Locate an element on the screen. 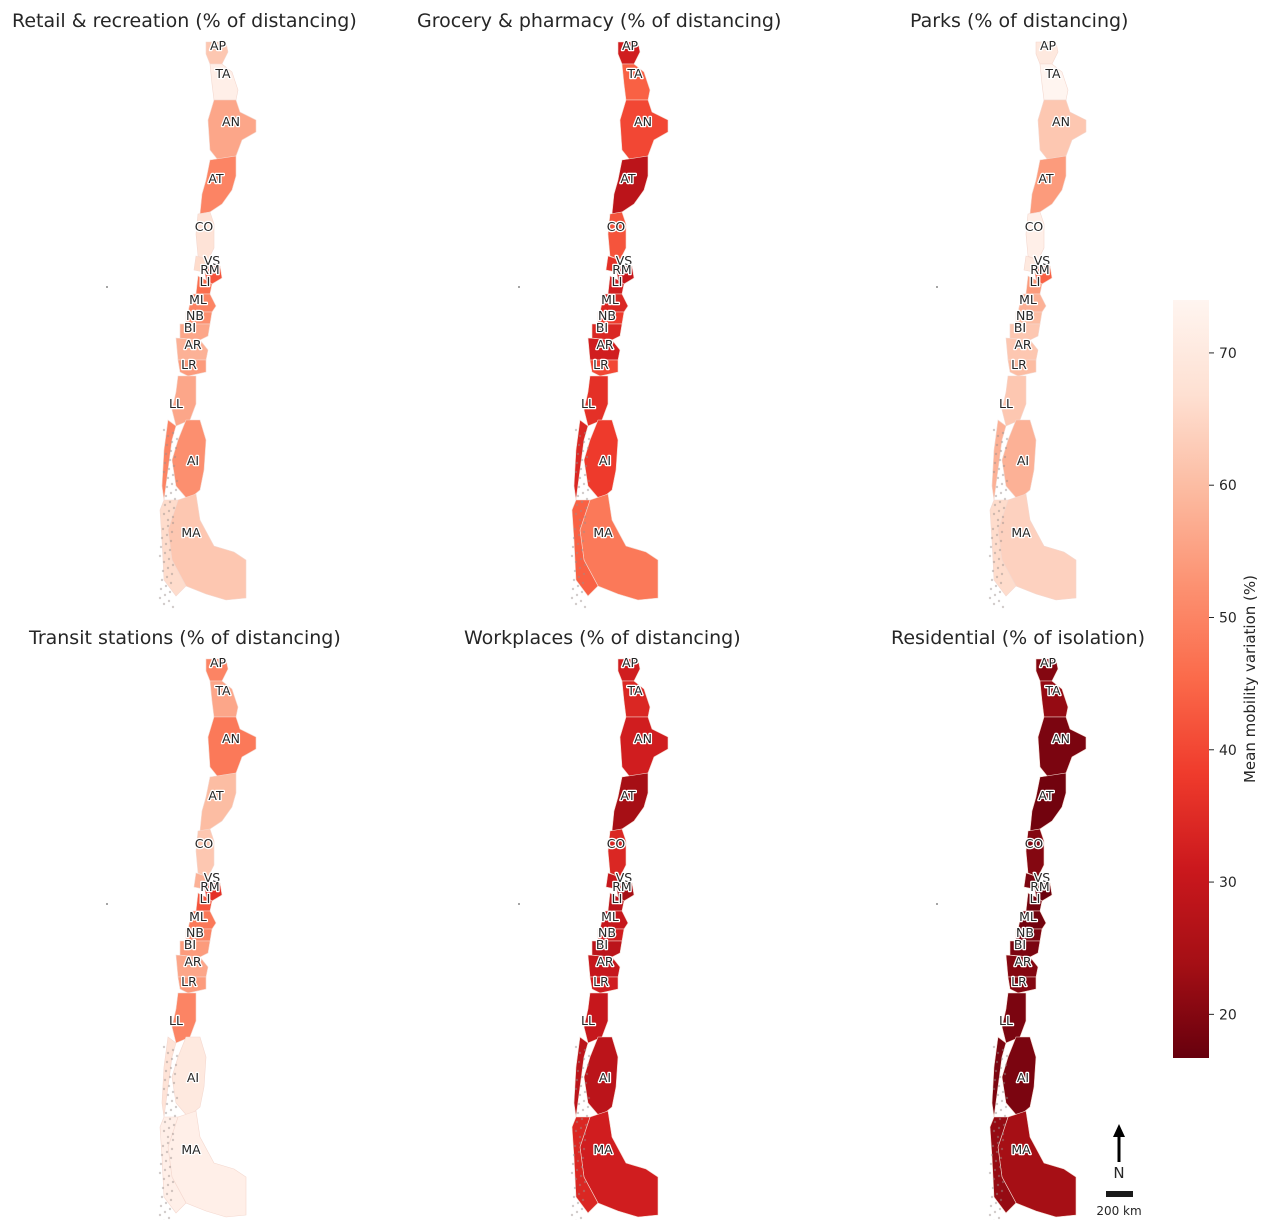 Image resolution: width=1266 pixels, height=1220 pixels. colorbar-tick-label: 50 is located at coordinates (1228, 618).